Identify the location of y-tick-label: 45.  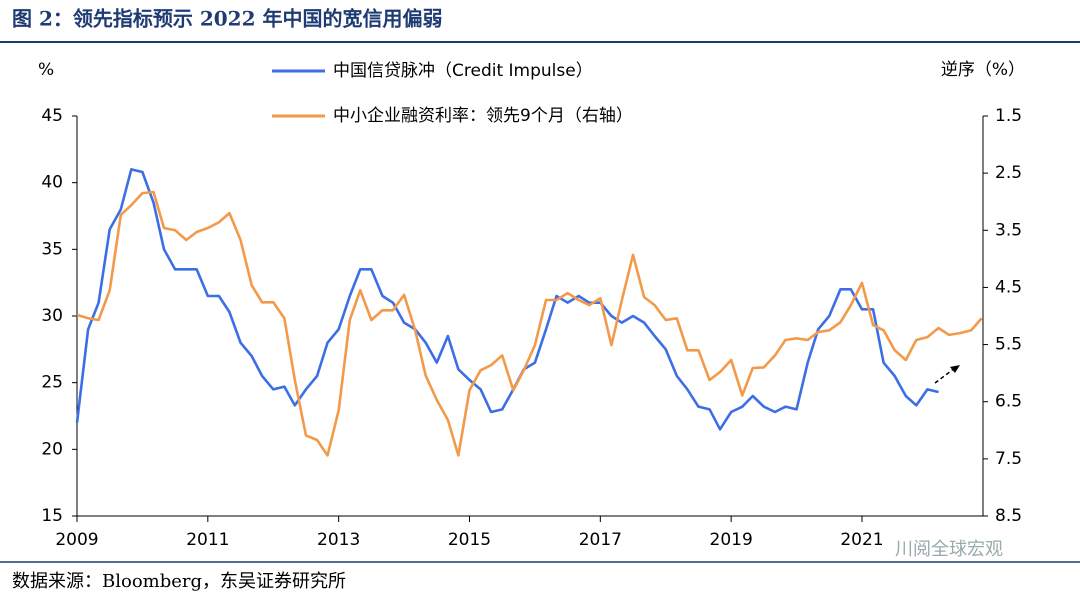
(52, 116).